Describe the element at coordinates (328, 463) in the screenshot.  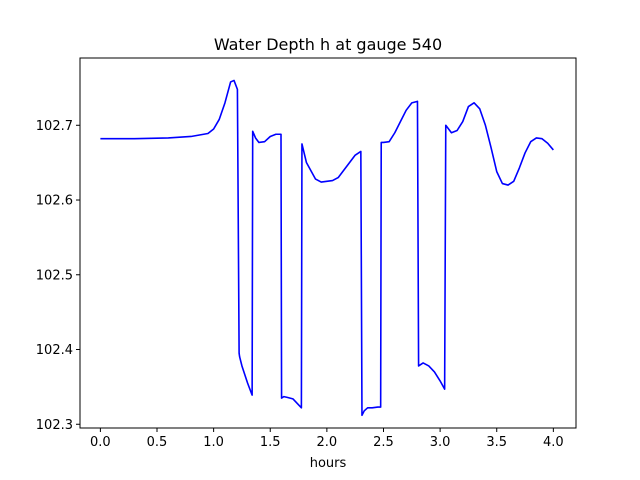
I see `x-axis-title: hours` at that location.